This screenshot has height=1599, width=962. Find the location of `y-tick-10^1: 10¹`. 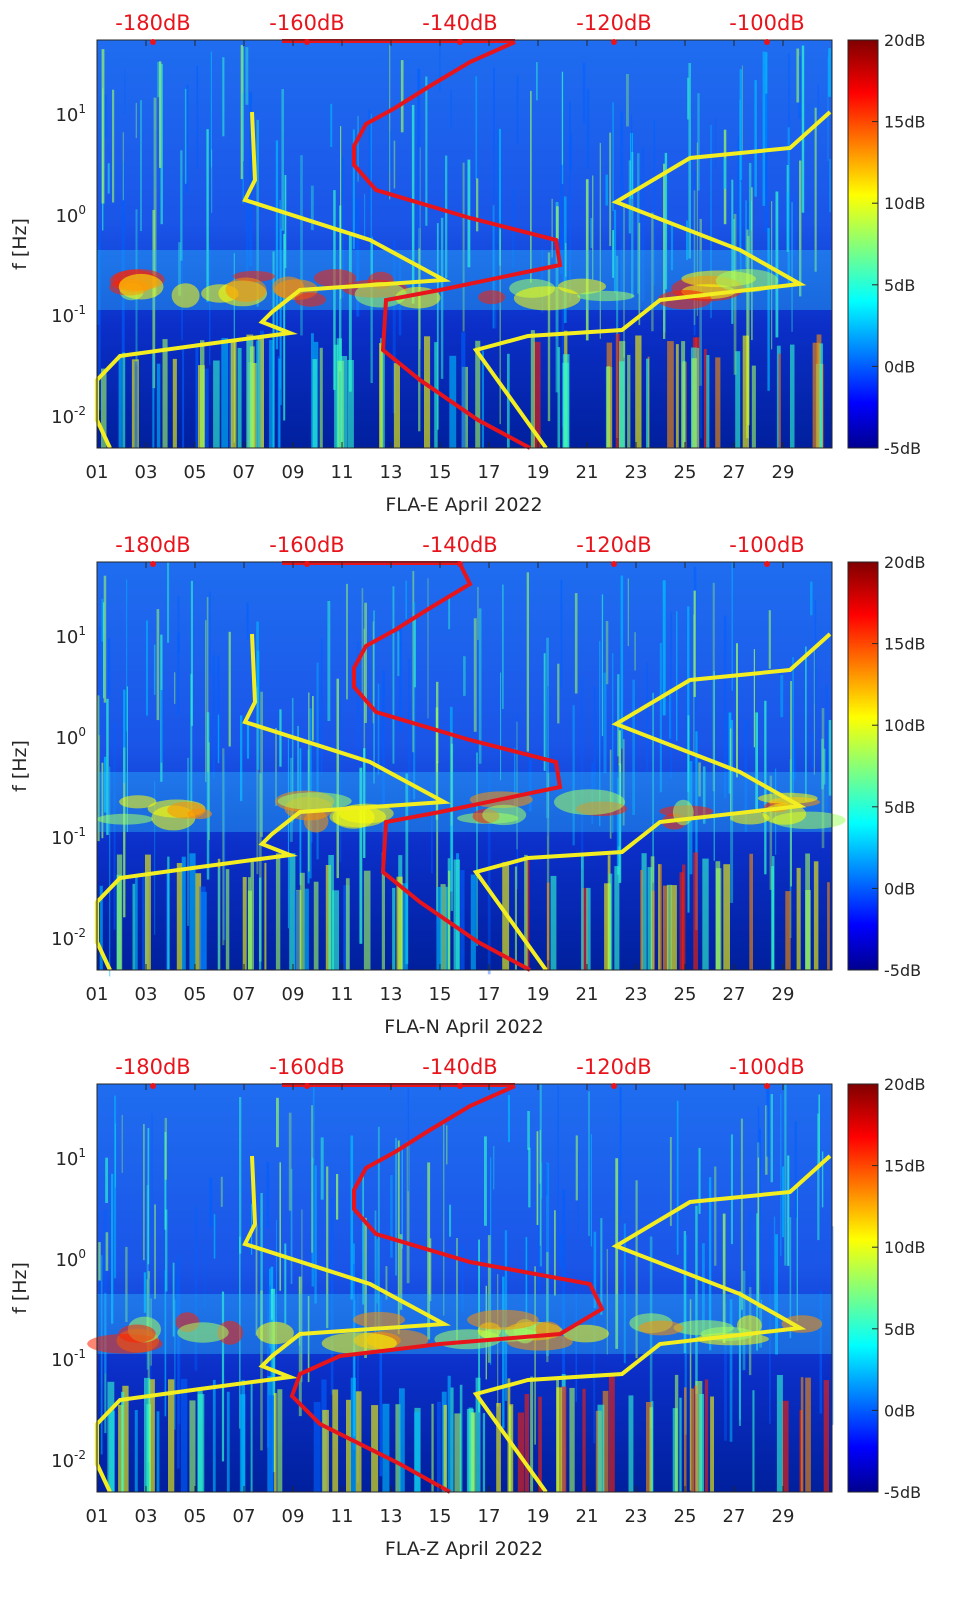

y-tick-10^1: 10¹ is located at coordinates (70, 1158).